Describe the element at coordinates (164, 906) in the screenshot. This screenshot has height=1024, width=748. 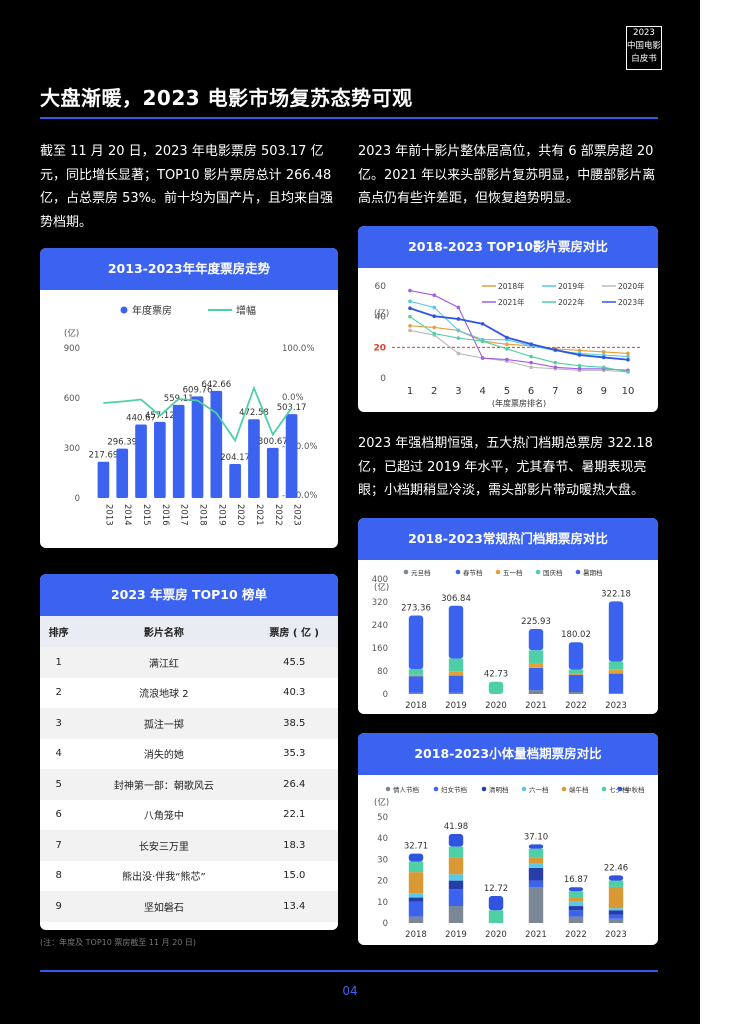
I see `cell-title: 坚如磐石` at that location.